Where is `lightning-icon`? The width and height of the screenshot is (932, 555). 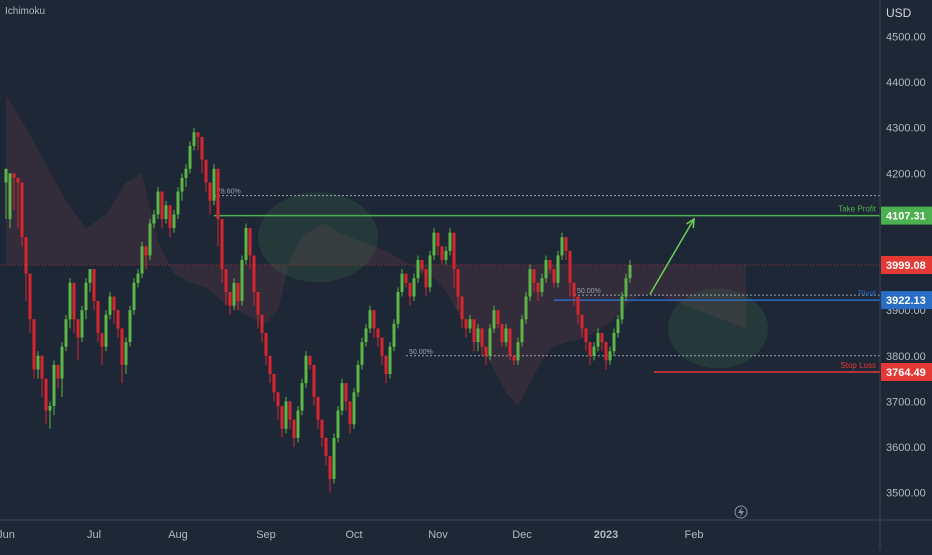 lightning-icon is located at coordinates (741, 512).